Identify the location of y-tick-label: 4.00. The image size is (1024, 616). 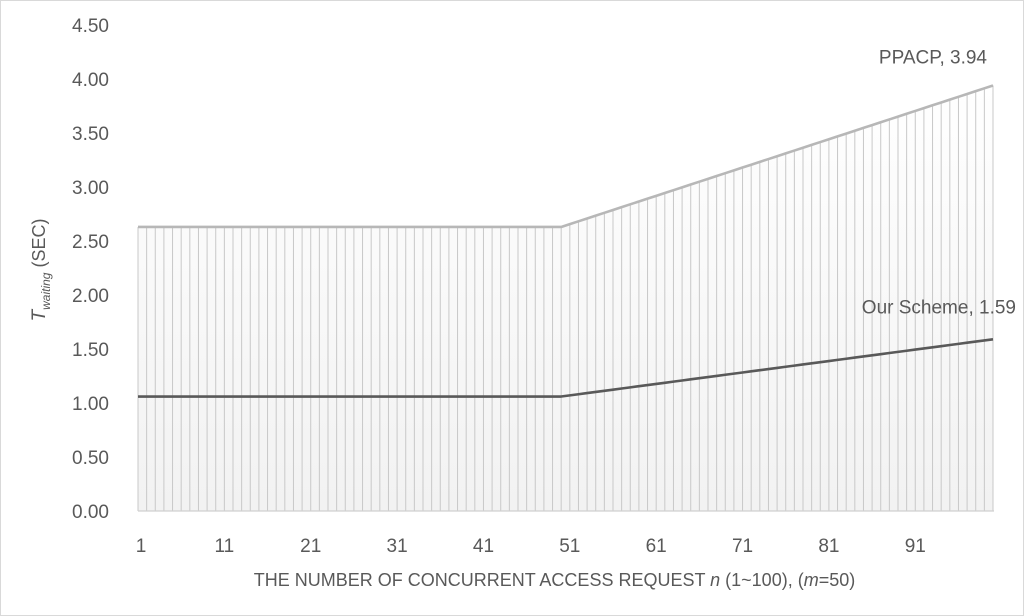
(90, 80).